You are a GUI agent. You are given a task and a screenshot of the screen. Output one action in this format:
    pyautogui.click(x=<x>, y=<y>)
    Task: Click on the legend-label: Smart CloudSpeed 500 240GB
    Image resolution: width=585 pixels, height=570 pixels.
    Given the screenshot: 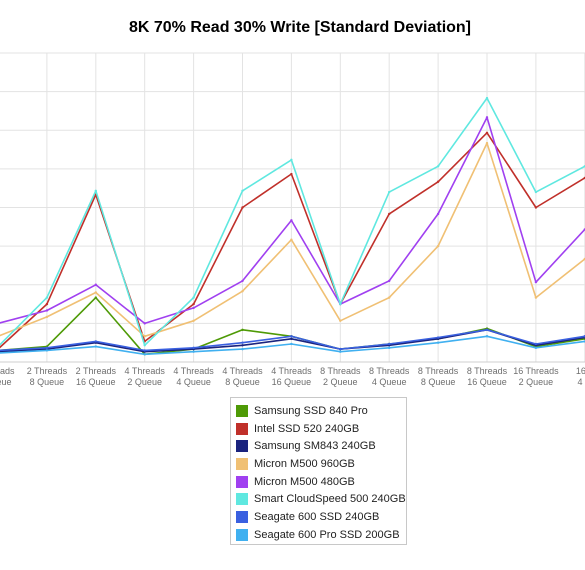 What is the action you would take?
    pyautogui.click(x=330, y=499)
    